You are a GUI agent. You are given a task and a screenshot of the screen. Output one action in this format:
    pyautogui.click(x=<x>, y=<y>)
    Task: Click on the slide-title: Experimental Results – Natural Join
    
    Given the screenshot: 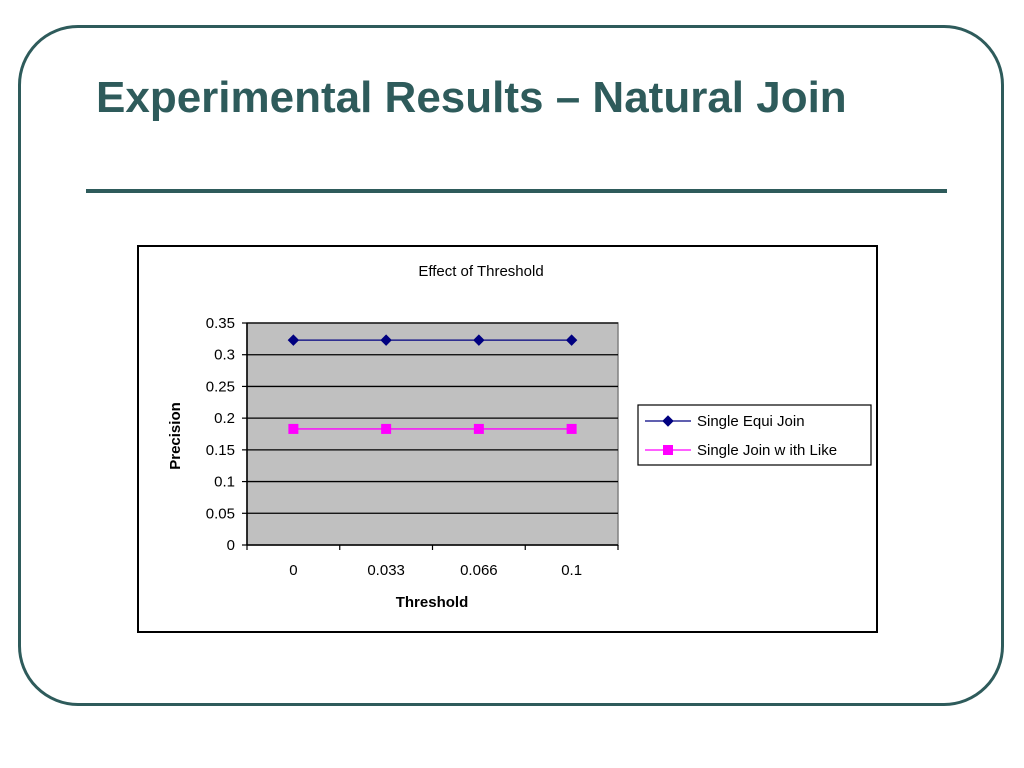 What is the action you would take?
    pyautogui.click(x=471, y=97)
    